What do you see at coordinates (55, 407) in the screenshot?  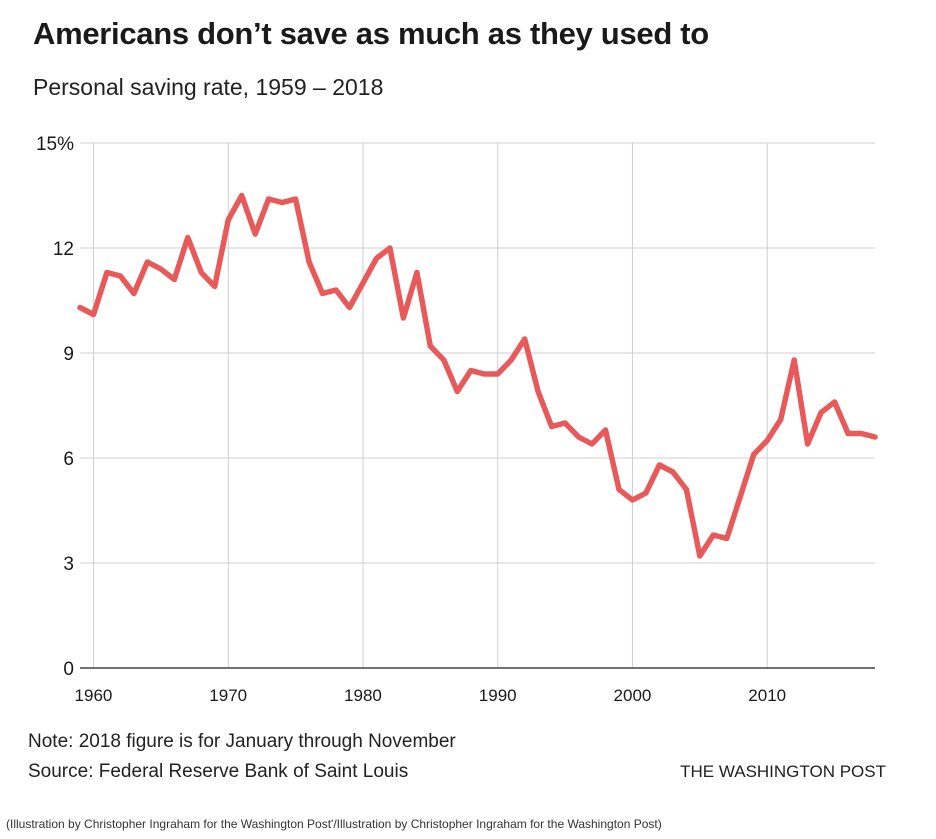 I see `y-axis-tick-labels: 0 3 6 9 12 15%` at bounding box center [55, 407].